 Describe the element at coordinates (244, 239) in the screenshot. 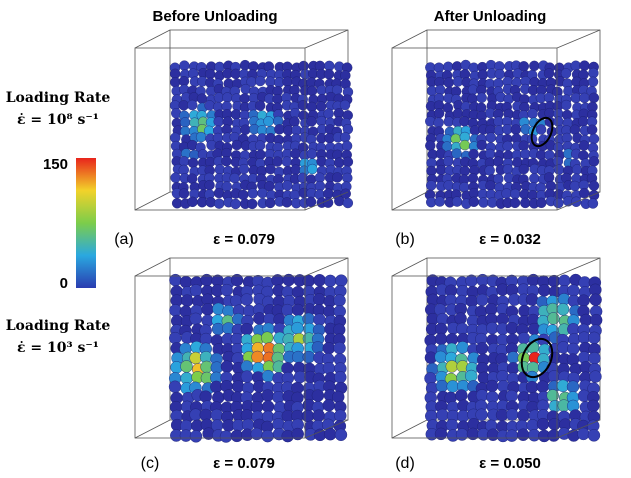

I see `strain-label: ε = 0.079` at that location.